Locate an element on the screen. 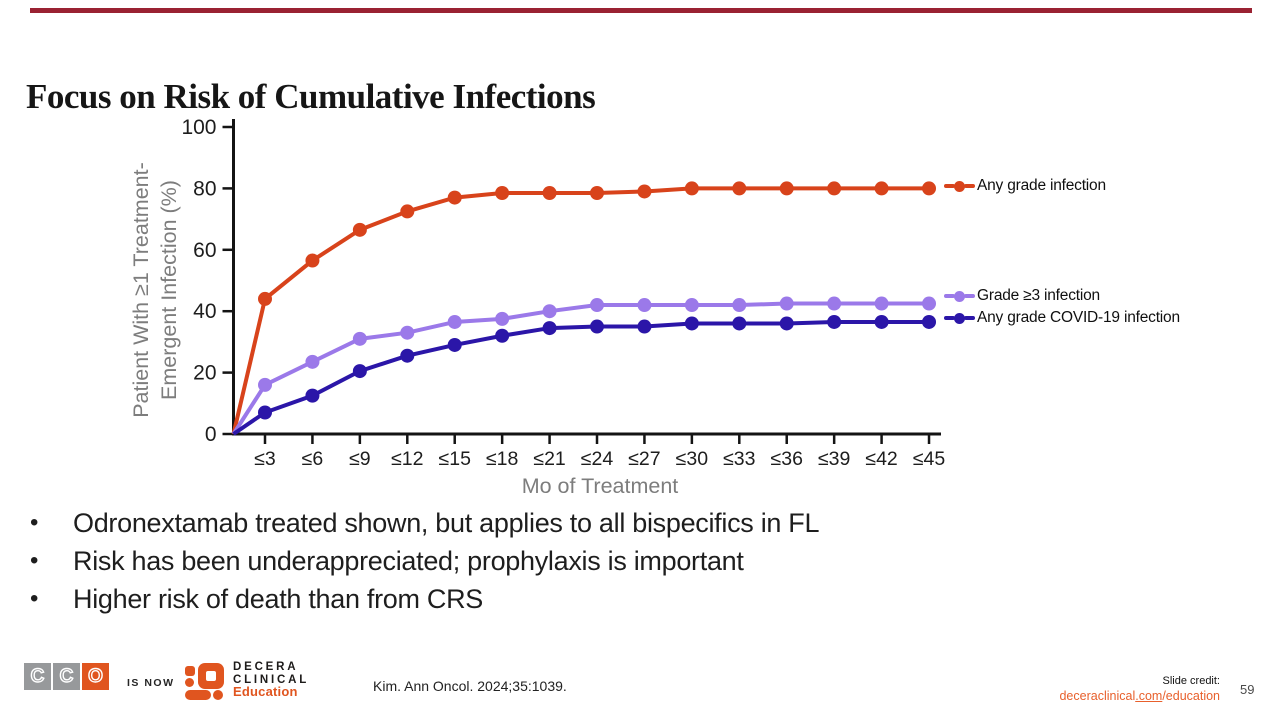 Image resolution: width=1280 pixels, height=720 pixels. svg-text: ≤18 is located at coordinates (502, 459).